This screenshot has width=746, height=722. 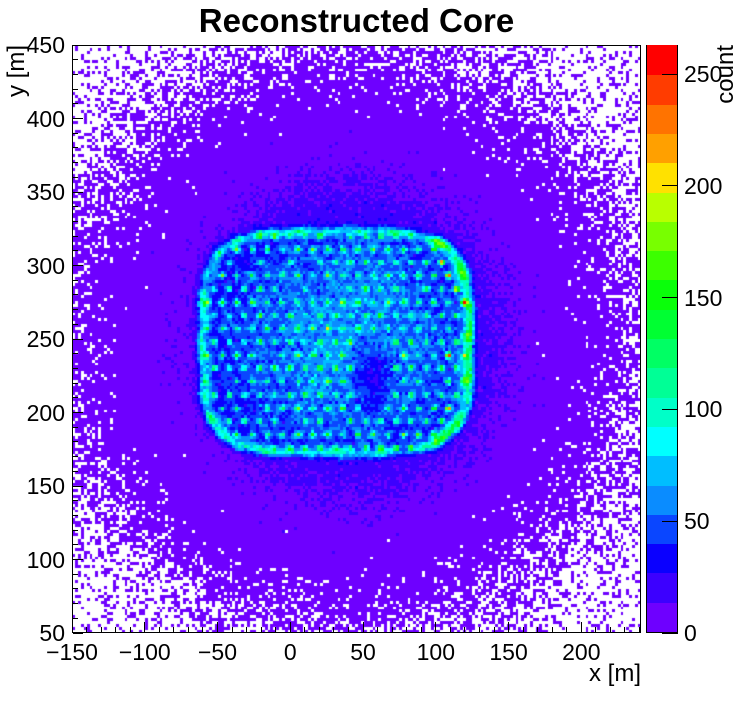 What do you see at coordinates (703, 185) in the screenshot?
I see `colorbar-tick-label: 200` at bounding box center [703, 185].